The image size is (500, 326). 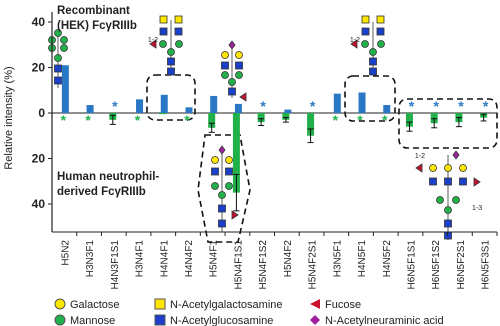 What do you see at coordinates (477, 208) in the screenshot?
I see `linkage-label: 1-3` at bounding box center [477, 208].